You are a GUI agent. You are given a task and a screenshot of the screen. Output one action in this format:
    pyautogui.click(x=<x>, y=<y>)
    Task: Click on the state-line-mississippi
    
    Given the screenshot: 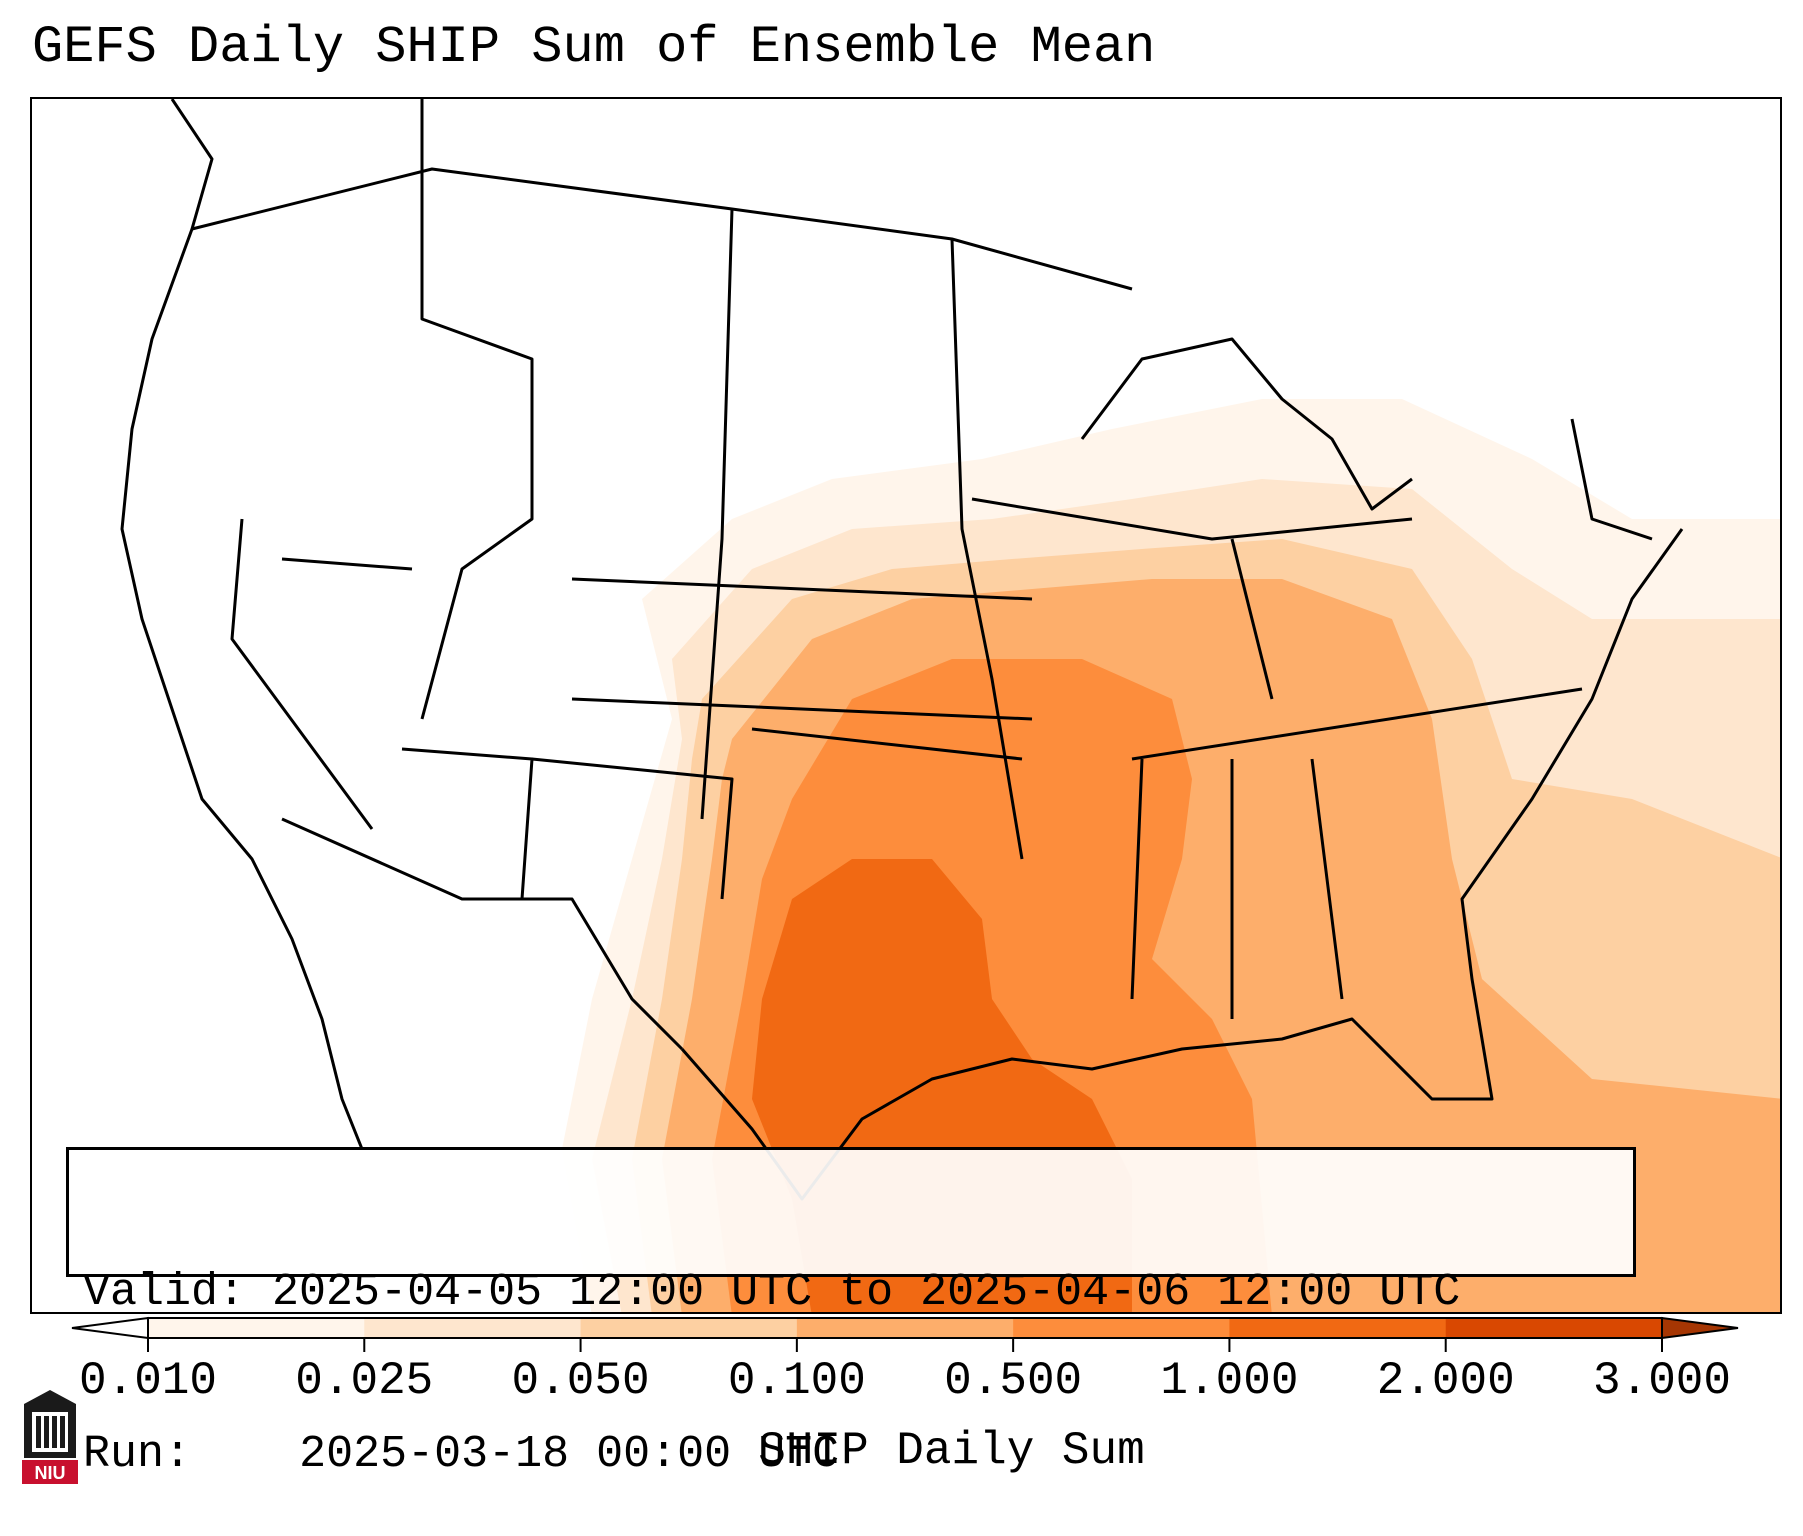 What is the action you would take?
    pyautogui.click(x=1137, y=879)
    